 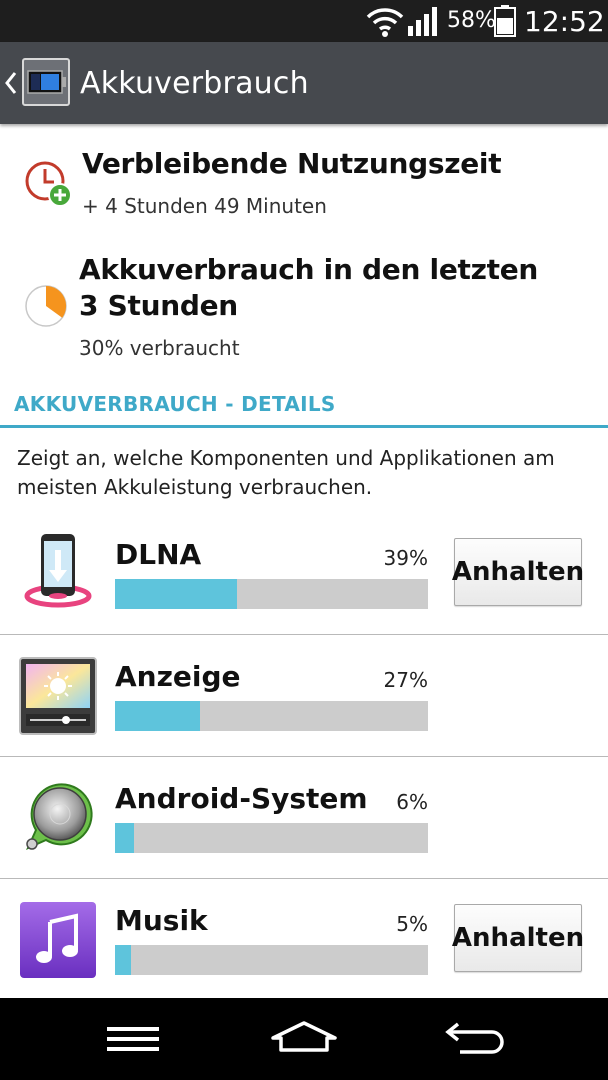 What do you see at coordinates (564, 21) in the screenshot?
I see `clock: 12:52` at bounding box center [564, 21].